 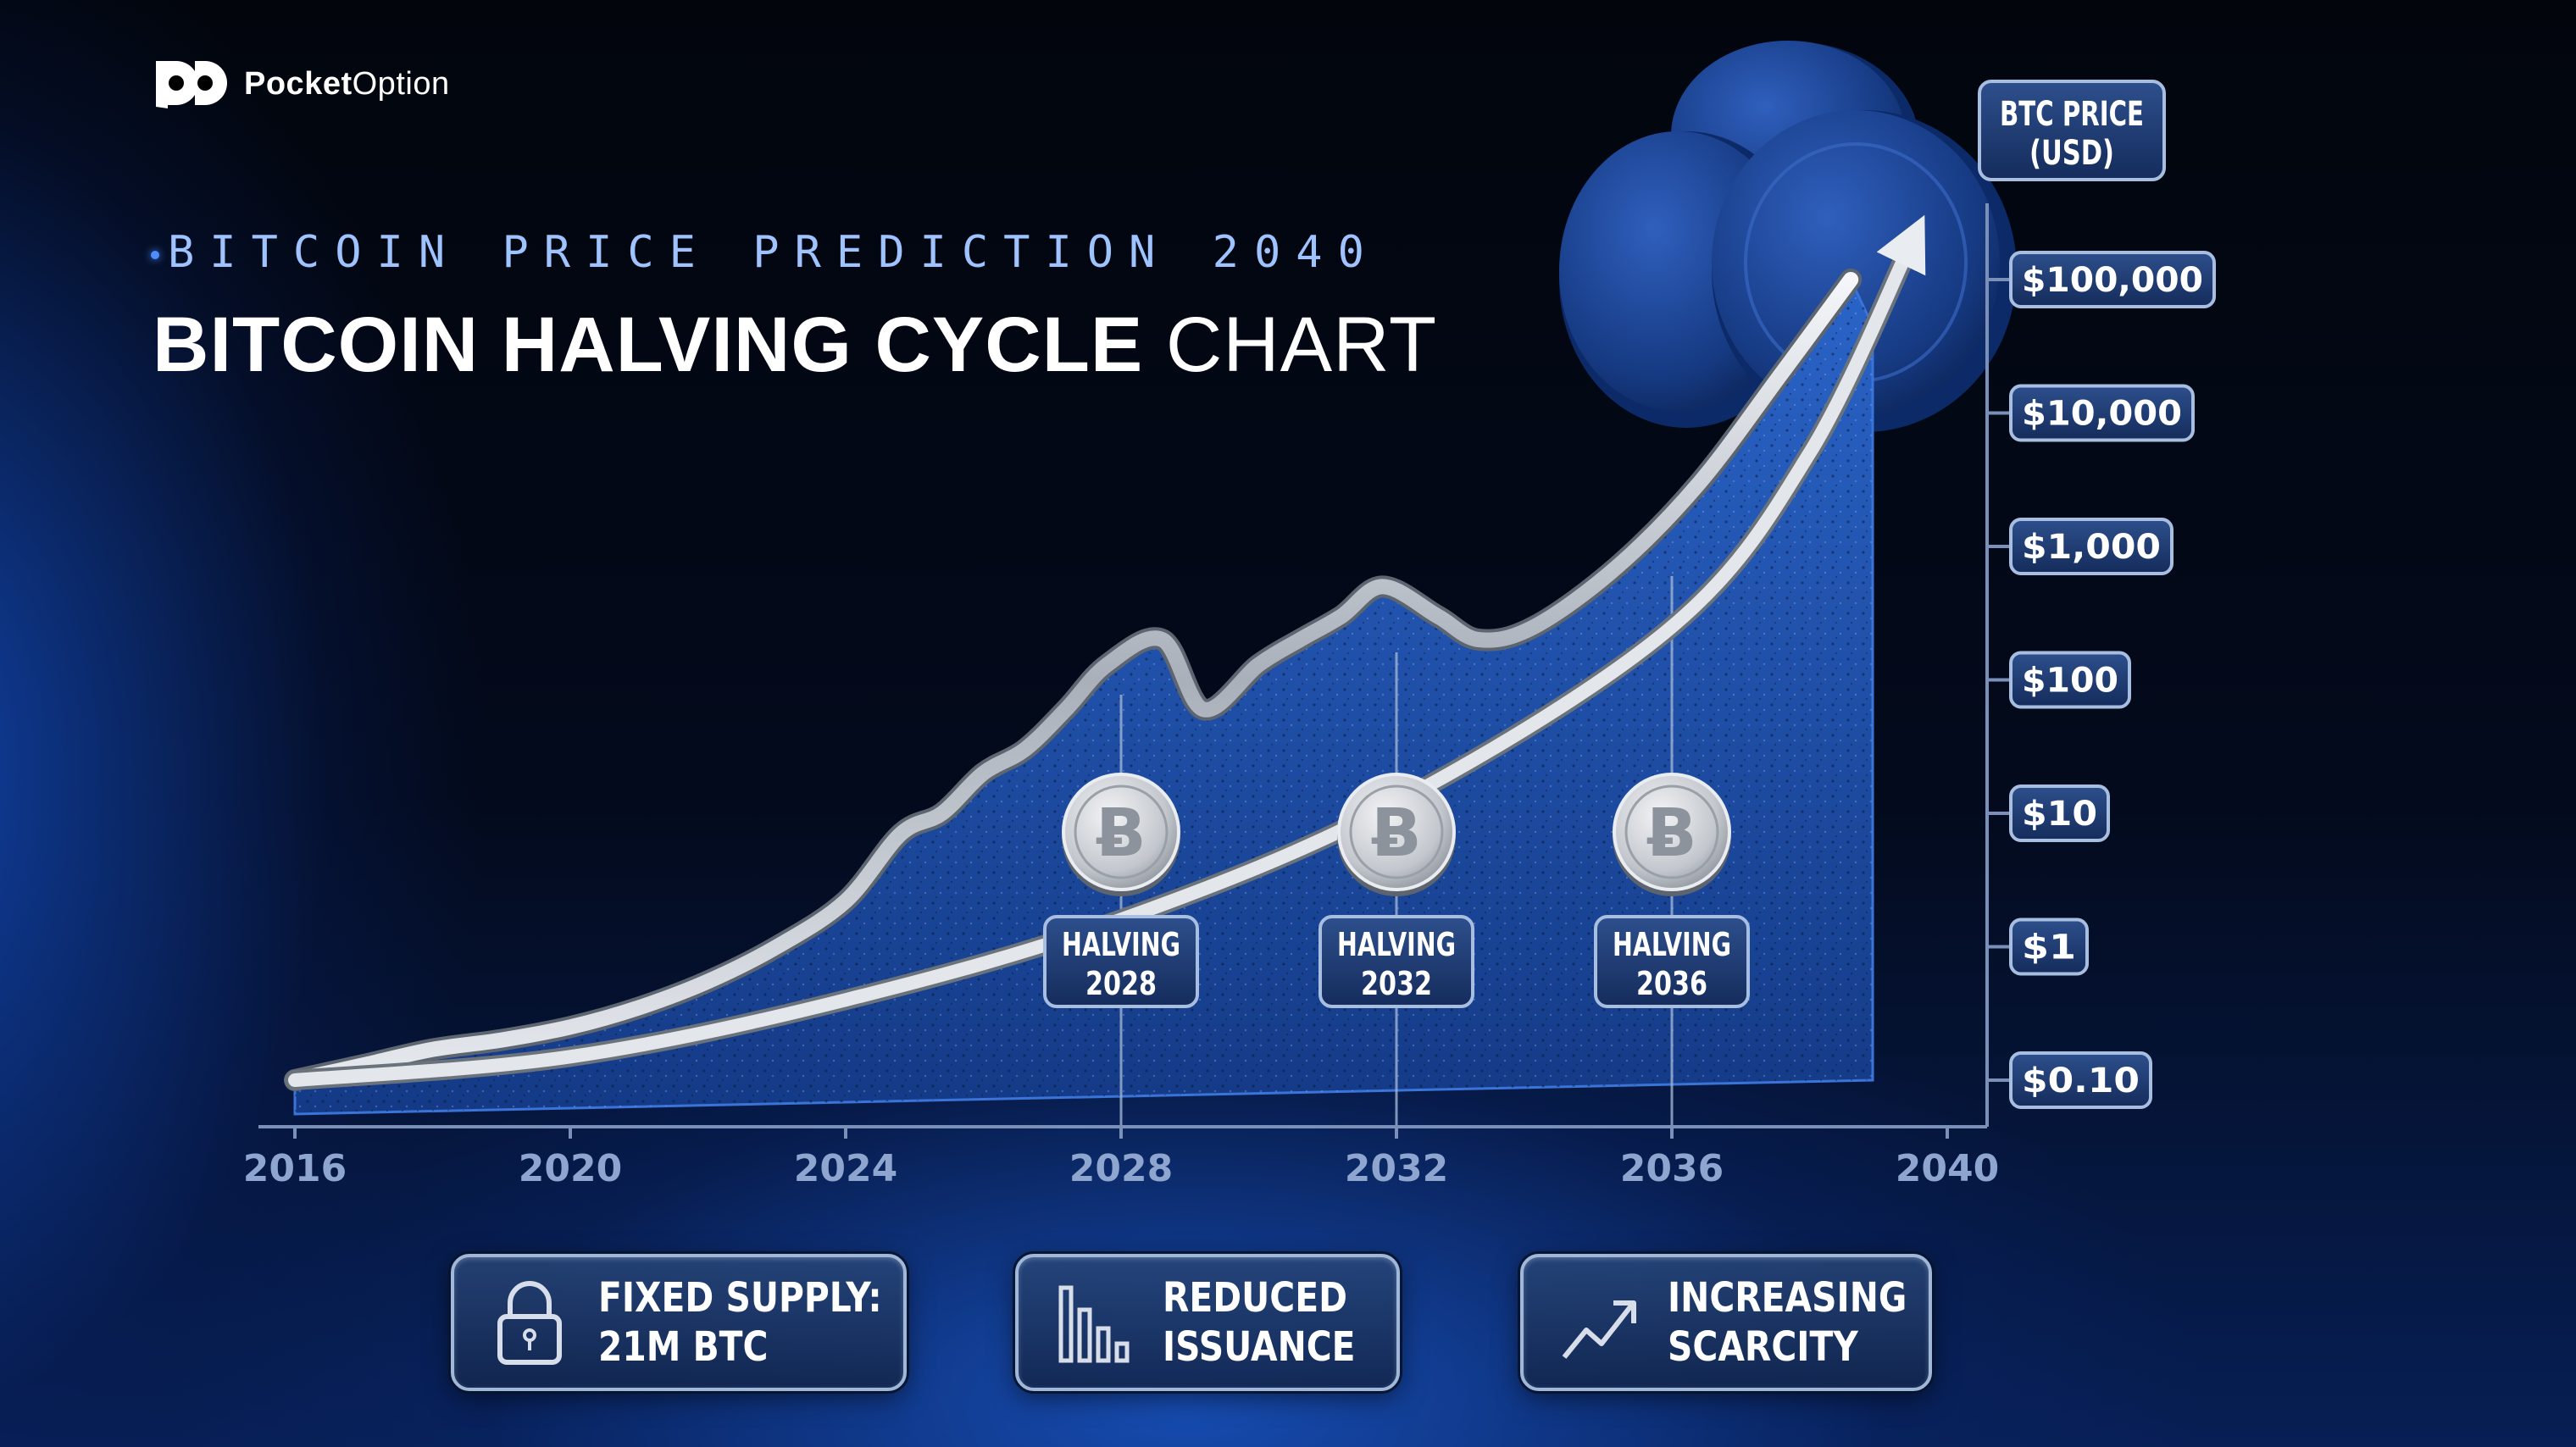 What do you see at coordinates (2071, 154) in the screenshot?
I see `y-axis-title-line-2: (USD)` at bounding box center [2071, 154].